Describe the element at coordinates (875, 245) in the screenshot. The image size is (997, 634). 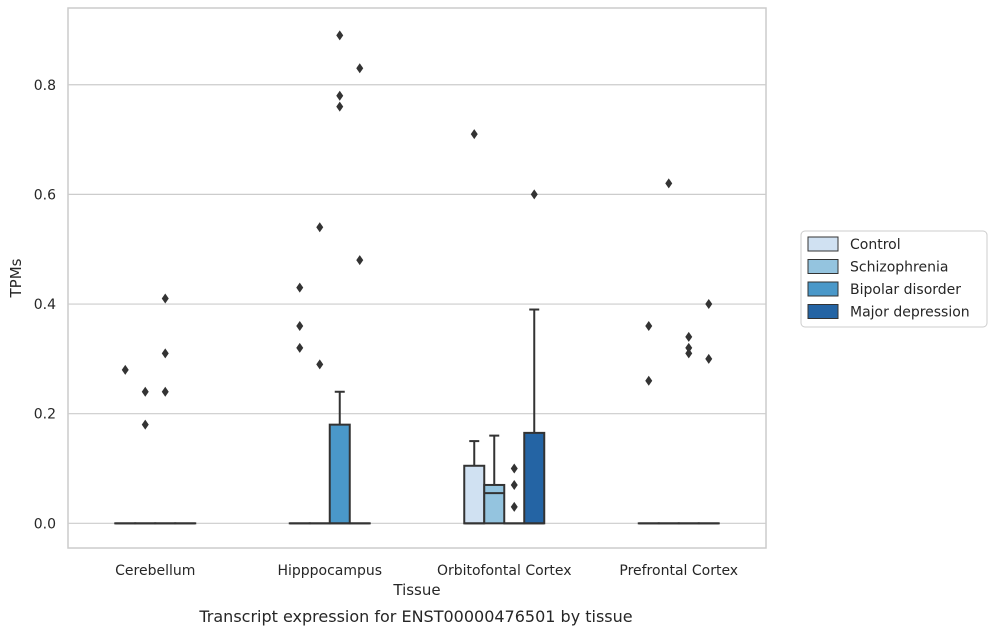
I see `legend-entry: Control` at that location.